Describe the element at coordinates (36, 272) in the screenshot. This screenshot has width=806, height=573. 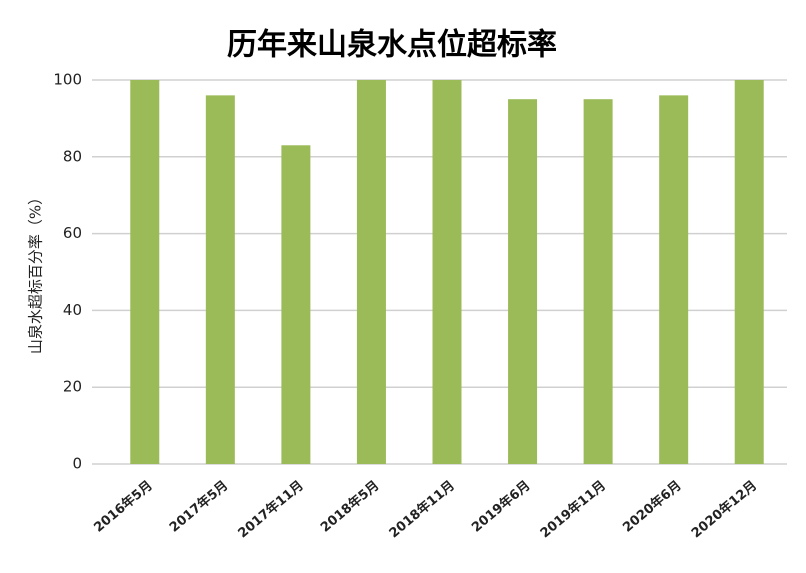
I see `y-axis-title: 山泉水超标百分率（%）` at that location.